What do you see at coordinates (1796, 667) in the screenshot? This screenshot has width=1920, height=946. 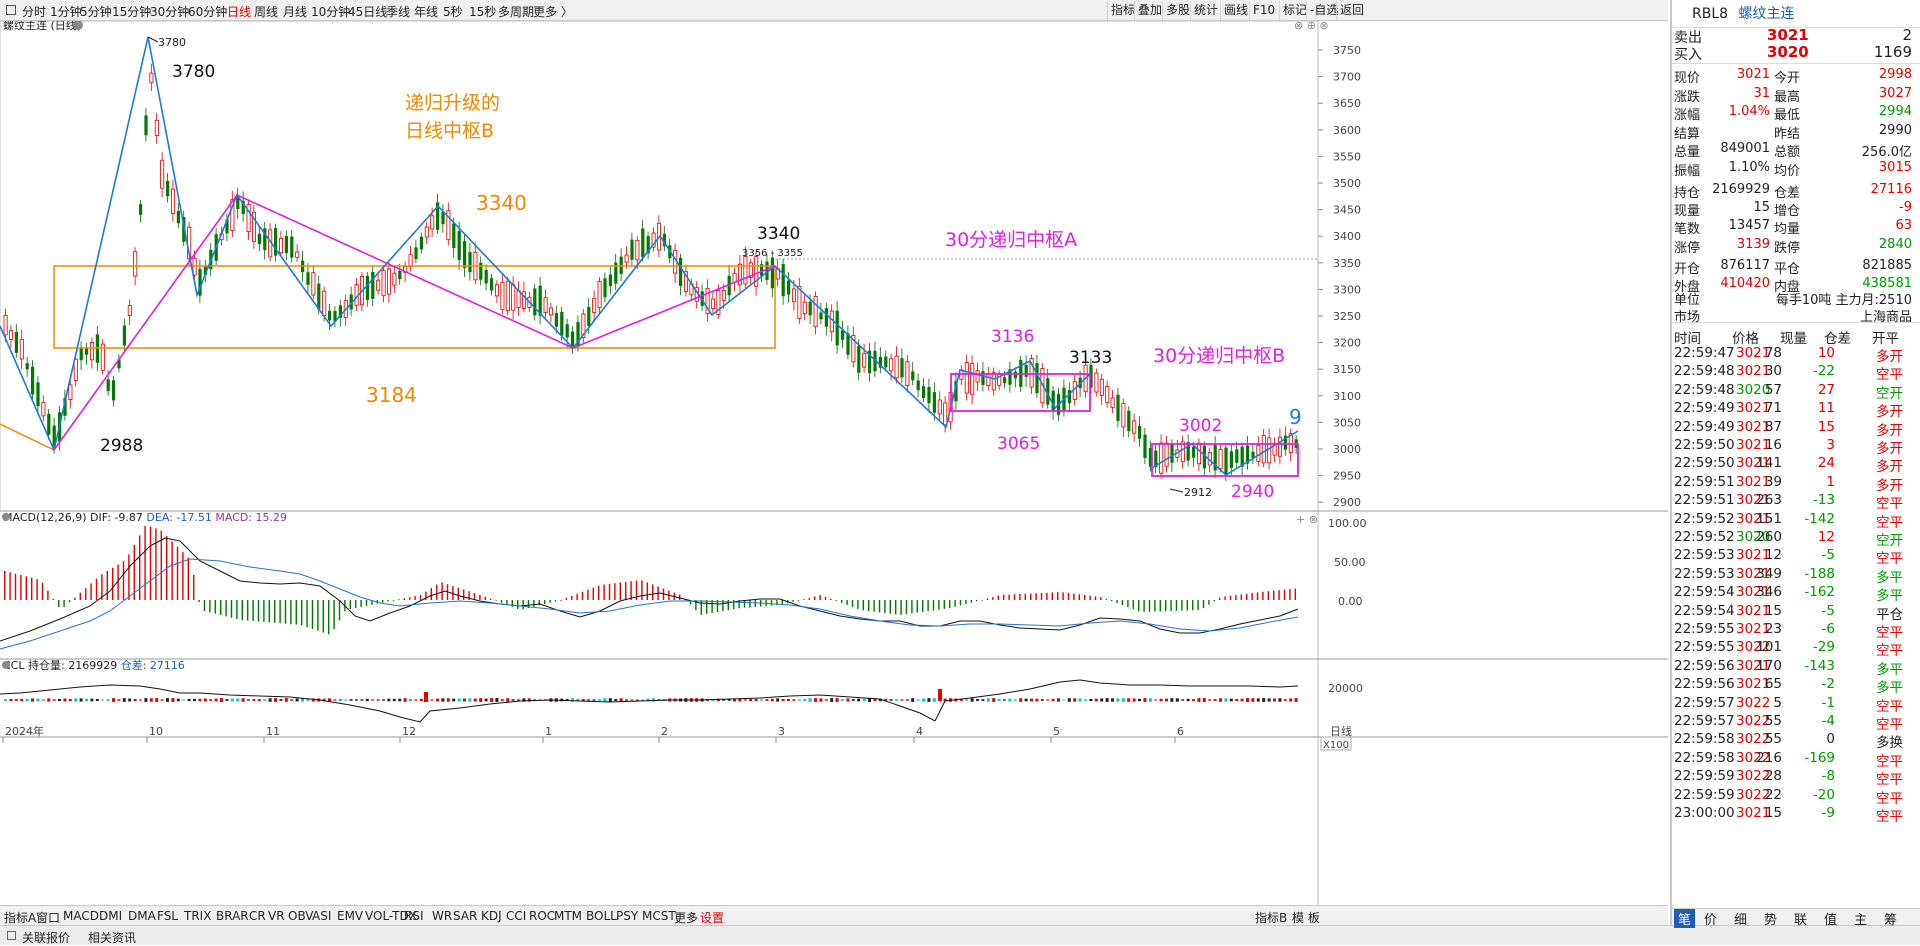 I see `tick-row: 22:59:56 3021 170 -143 多平` at bounding box center [1796, 667].